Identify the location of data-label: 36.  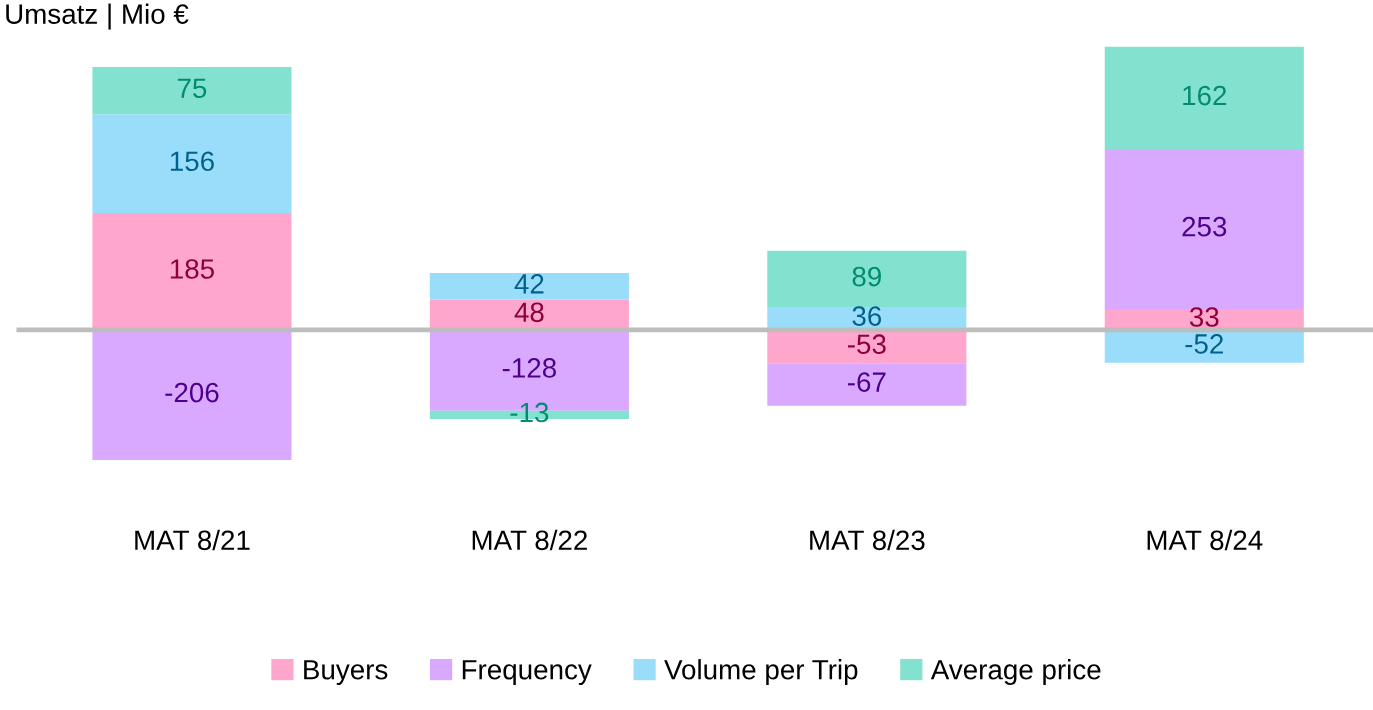
(867, 316).